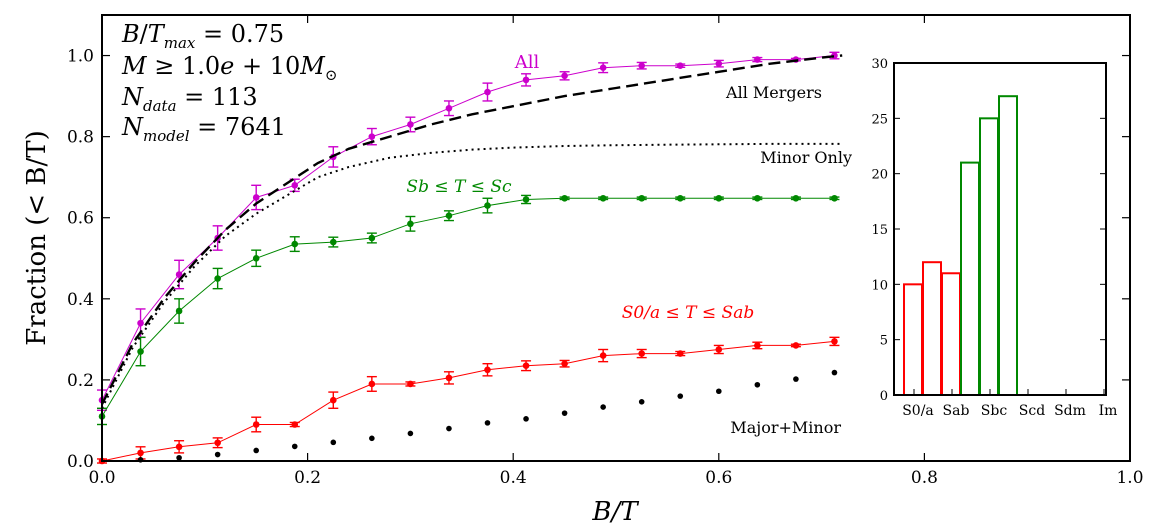  Describe the element at coordinates (459, 187) in the screenshot. I see `label-sb-sc: Sb ≤ T ≤ Sc` at that location.